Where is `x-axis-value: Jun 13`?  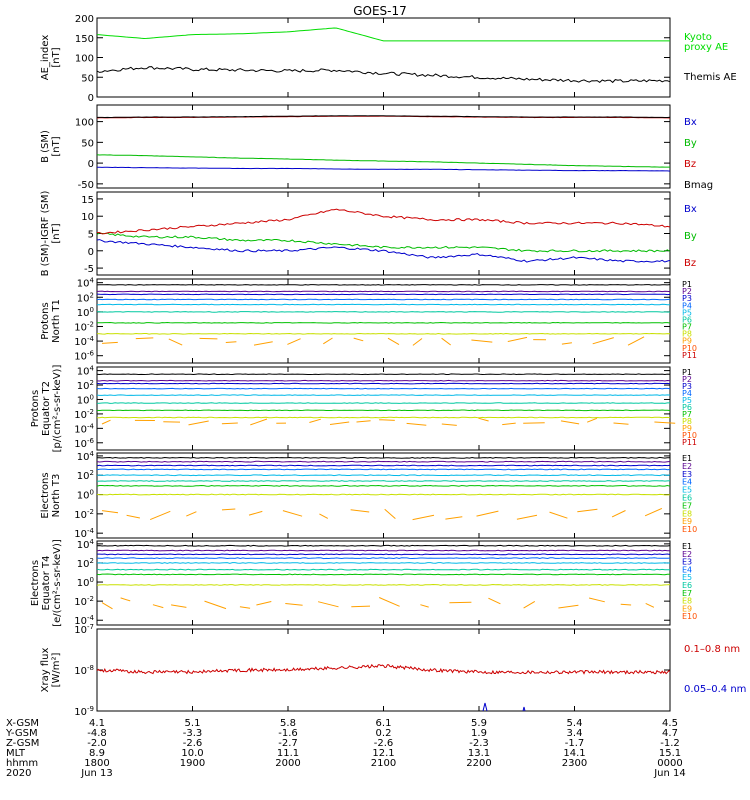 x-axis-value: Jun 13 is located at coordinates (96, 773).